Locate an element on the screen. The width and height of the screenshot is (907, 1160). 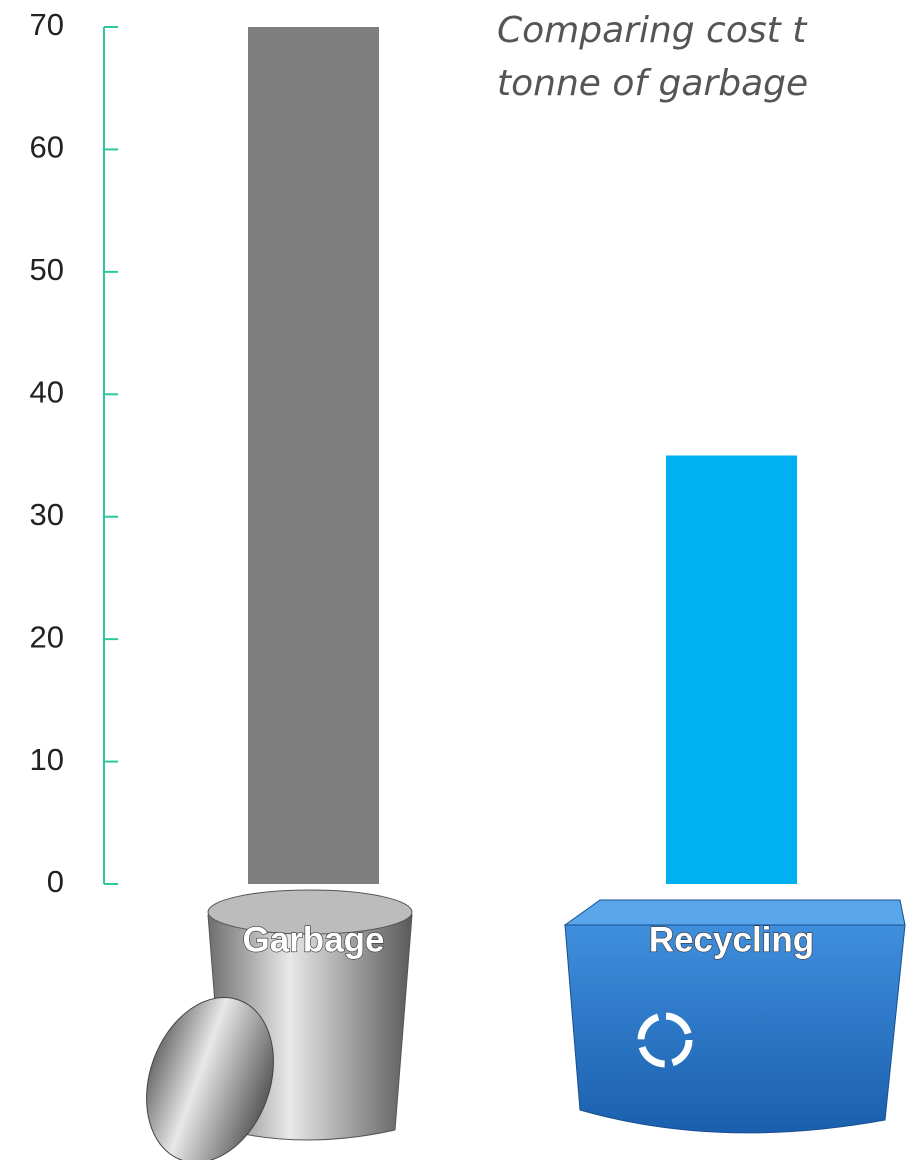
y-tick-label: 40 is located at coordinates (47, 391).